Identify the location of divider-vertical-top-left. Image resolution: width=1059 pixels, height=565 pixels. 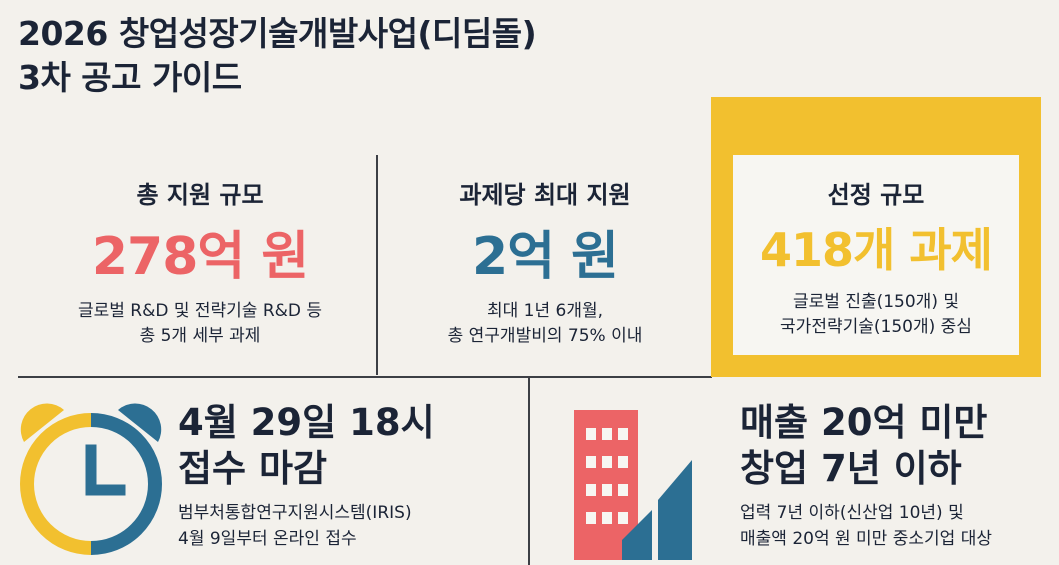
(377, 265).